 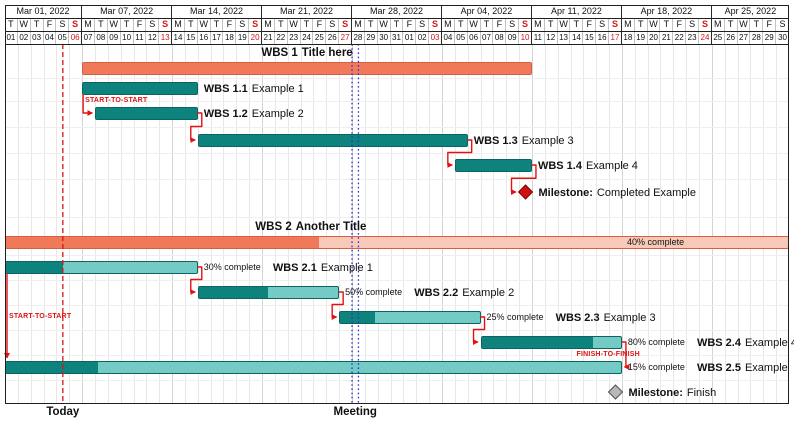 What do you see at coordinates (50, 37) in the screenshot?
I see `day-number-cell: 04` at bounding box center [50, 37].